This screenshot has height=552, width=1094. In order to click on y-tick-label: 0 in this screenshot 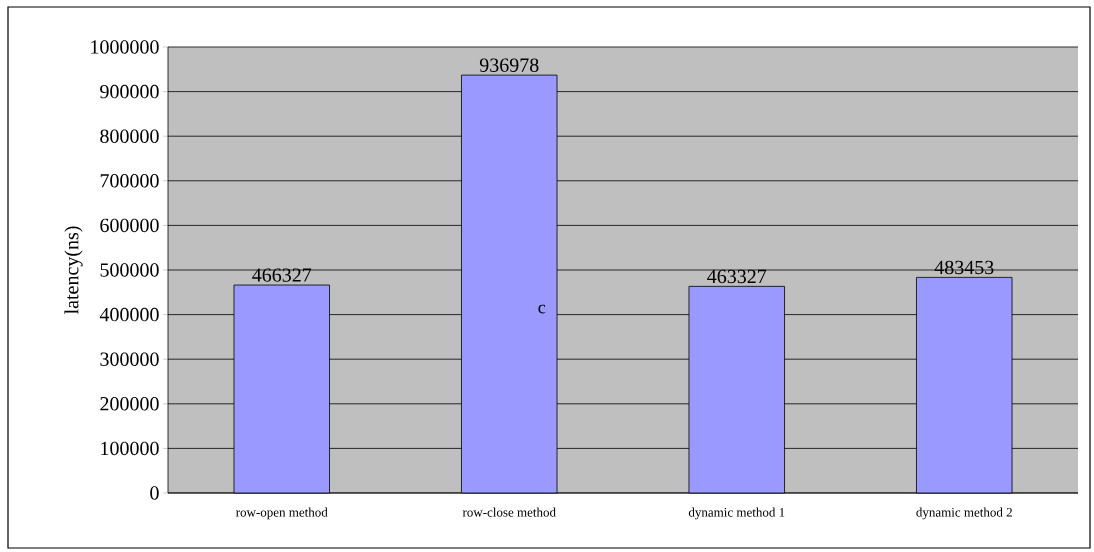, I will do `click(154, 493)`.